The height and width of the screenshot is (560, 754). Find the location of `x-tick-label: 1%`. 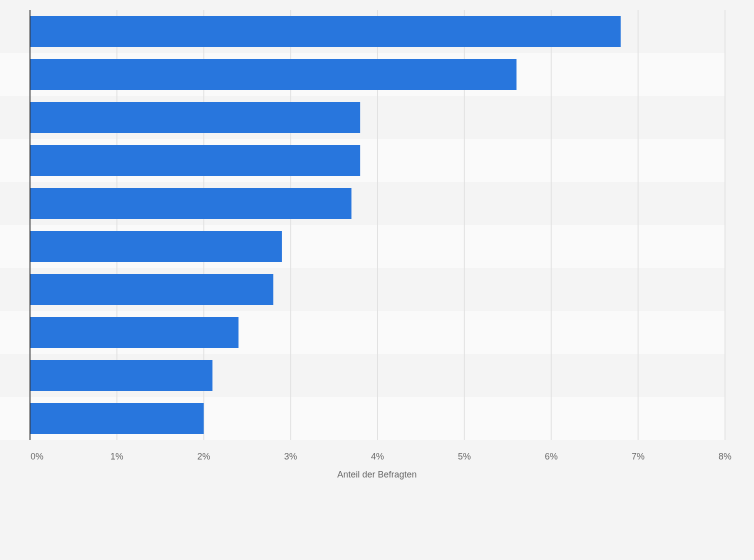

x-tick-label: 1% is located at coordinates (116, 456).